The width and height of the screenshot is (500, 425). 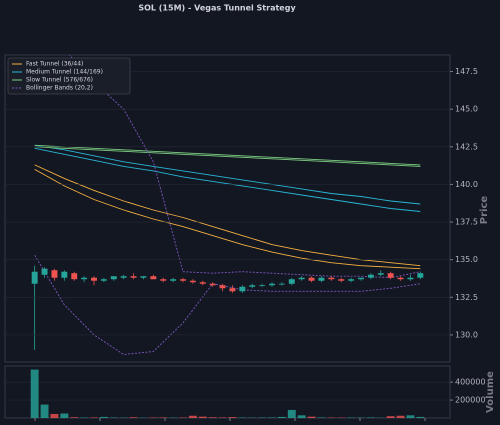 What do you see at coordinates (466, 259) in the screenshot?
I see `y-tick-label: 135.0` at bounding box center [466, 259].